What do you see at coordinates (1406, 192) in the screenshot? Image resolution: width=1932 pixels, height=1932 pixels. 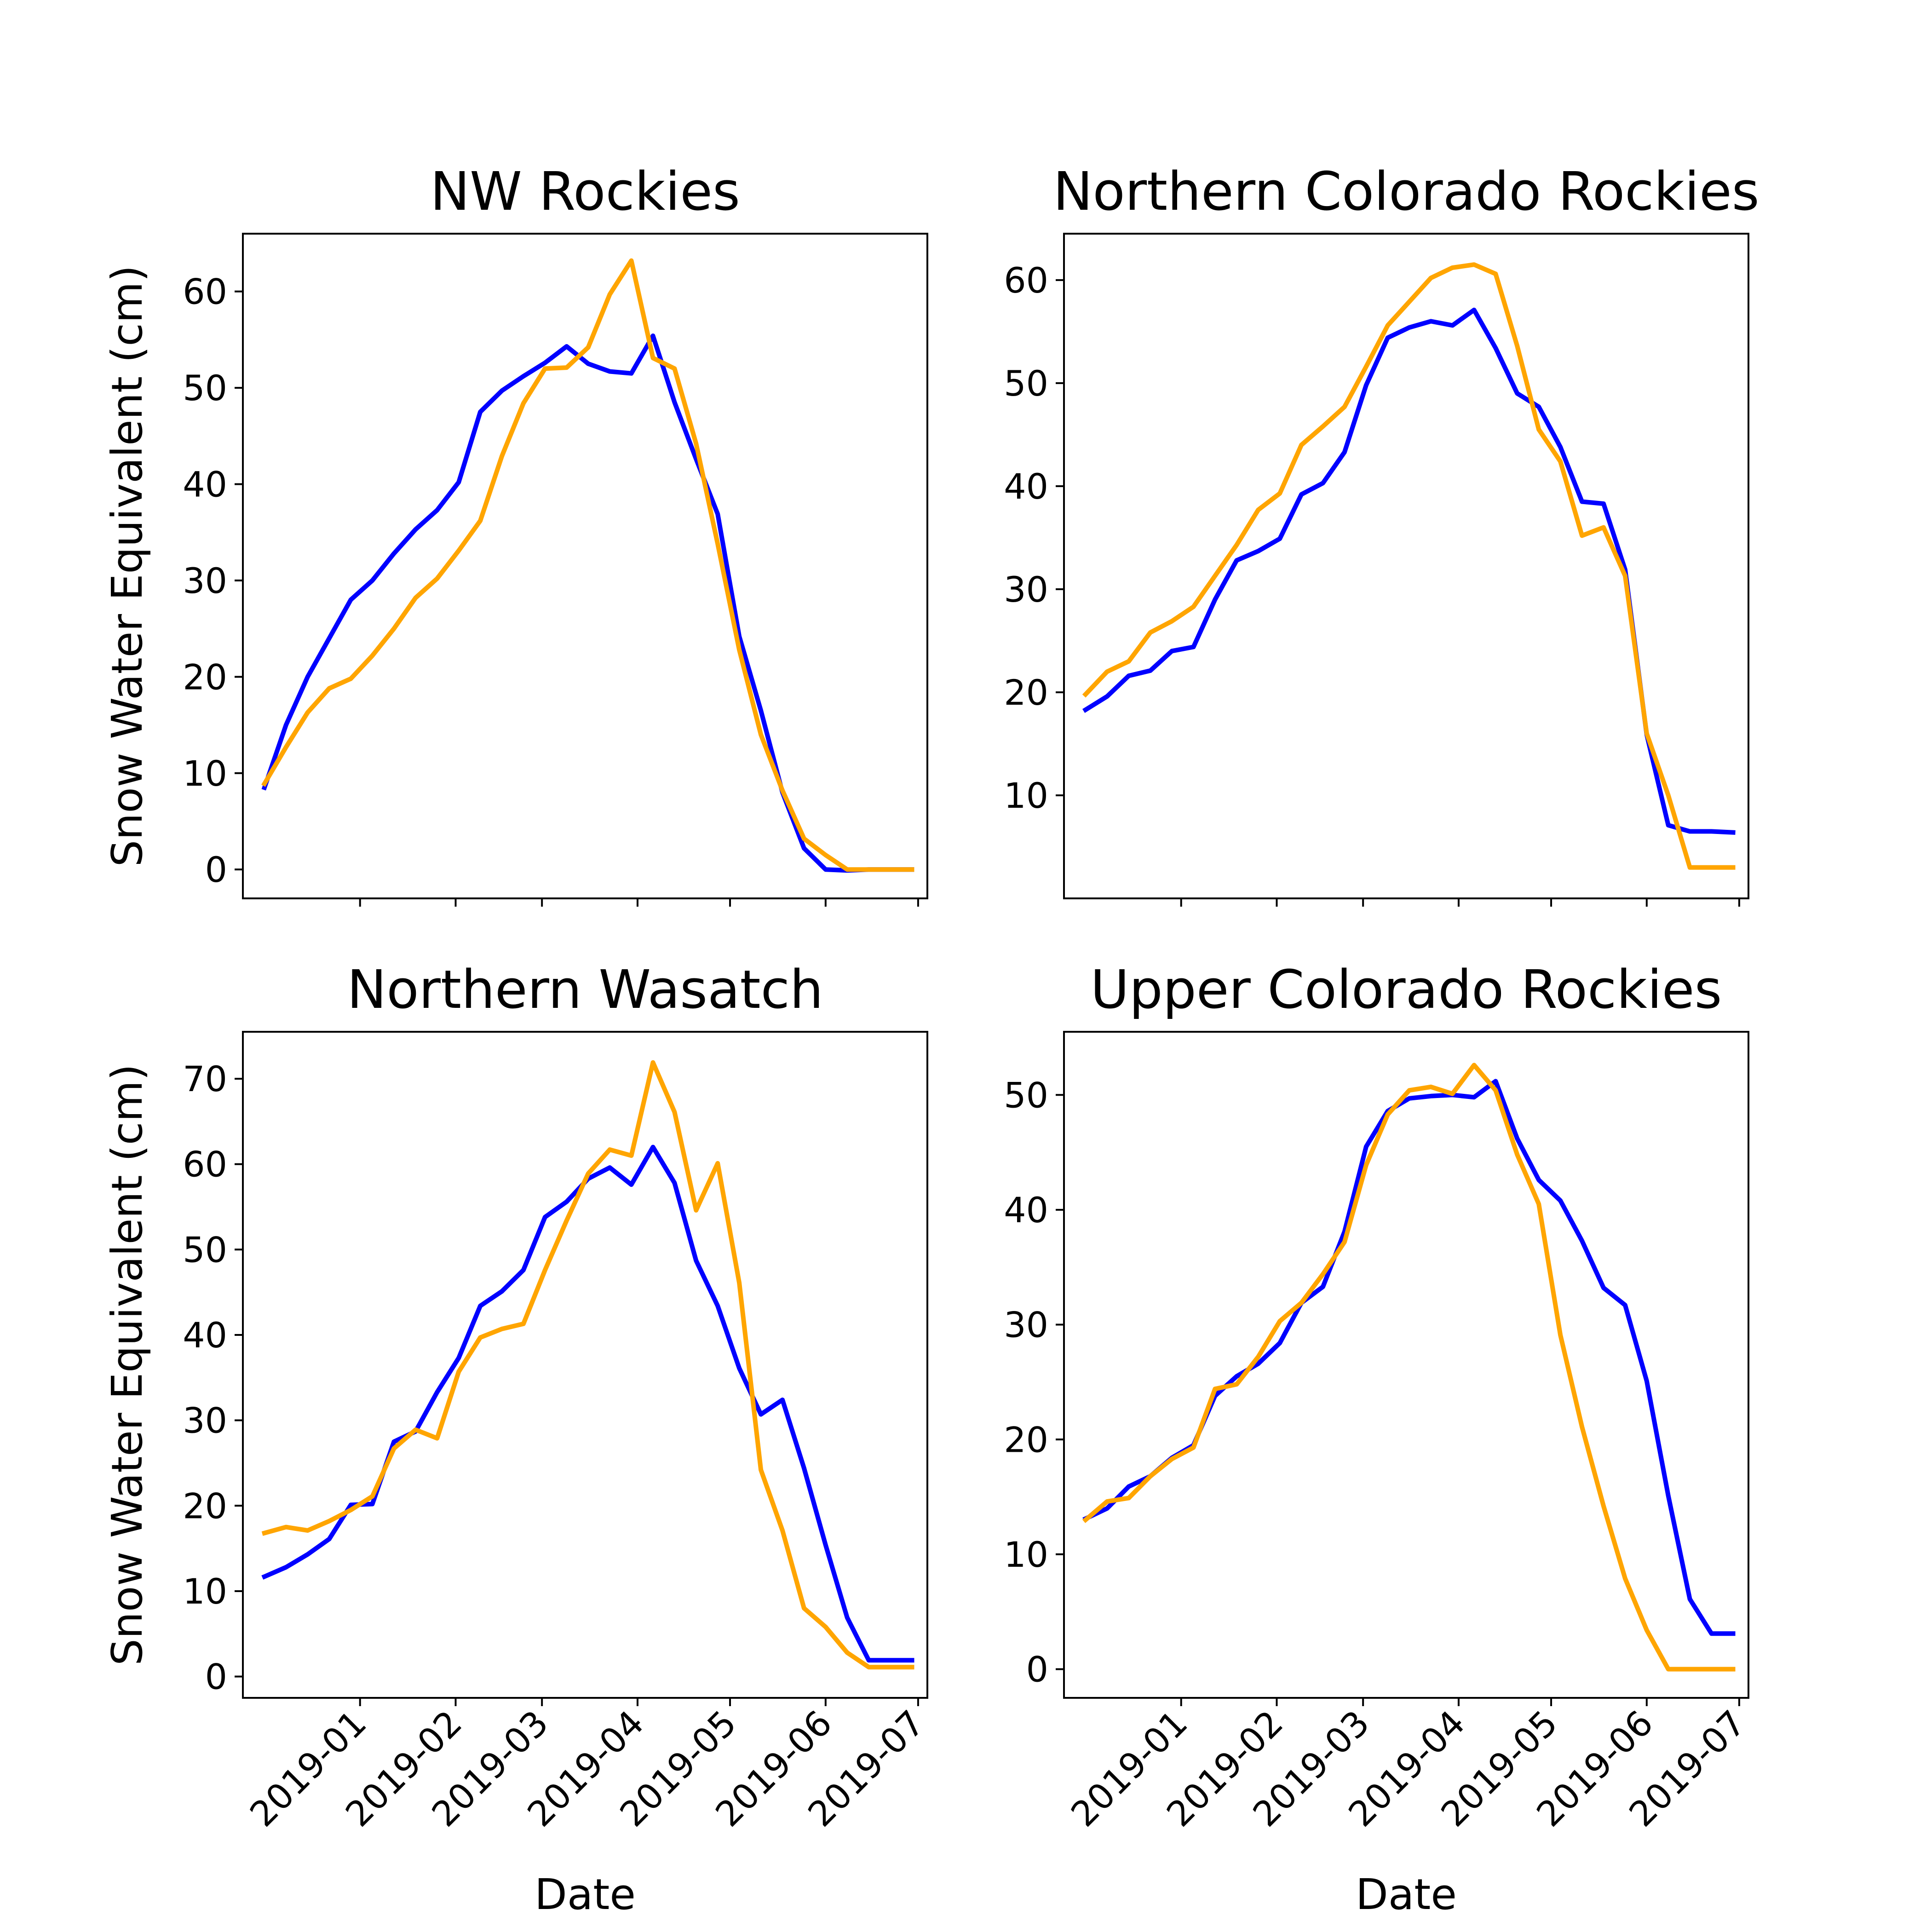 I see `subplot-title: Northern Colorado Rockies` at bounding box center [1406, 192].